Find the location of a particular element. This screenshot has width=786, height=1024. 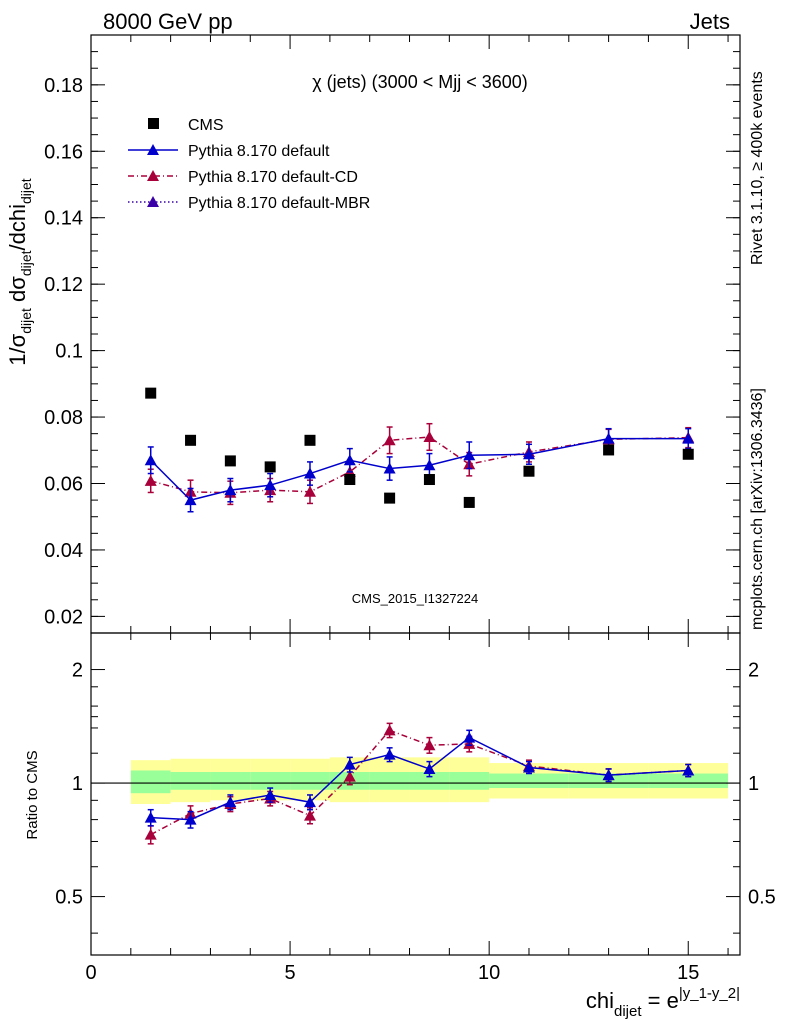

xtick-label: 15 is located at coordinates (688, 973).